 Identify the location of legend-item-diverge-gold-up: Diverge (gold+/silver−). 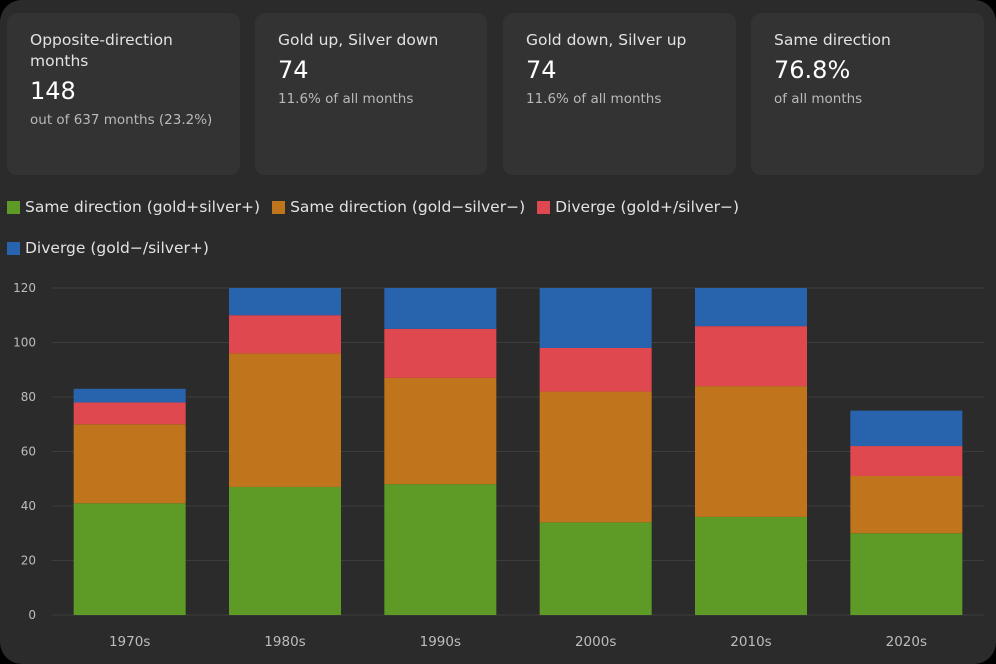
(638, 207).